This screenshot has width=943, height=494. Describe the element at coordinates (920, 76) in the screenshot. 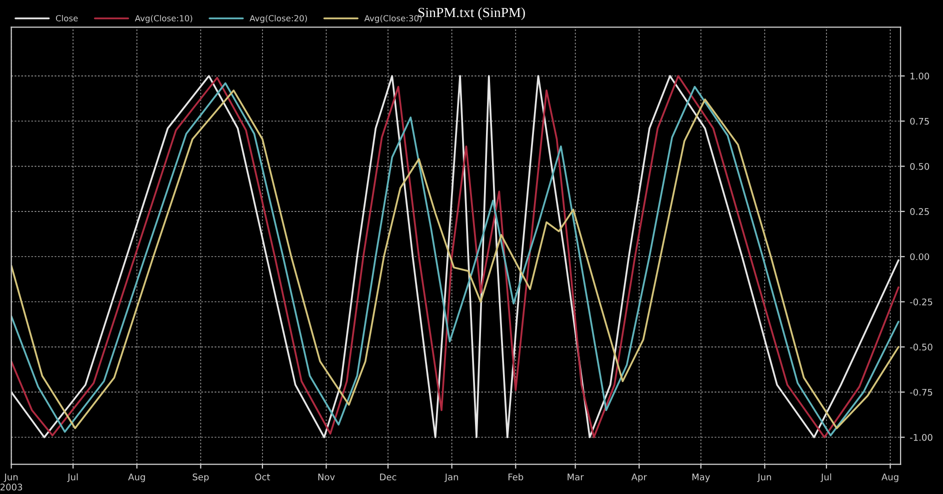

I see `y-tick-label: 1.00` at that location.